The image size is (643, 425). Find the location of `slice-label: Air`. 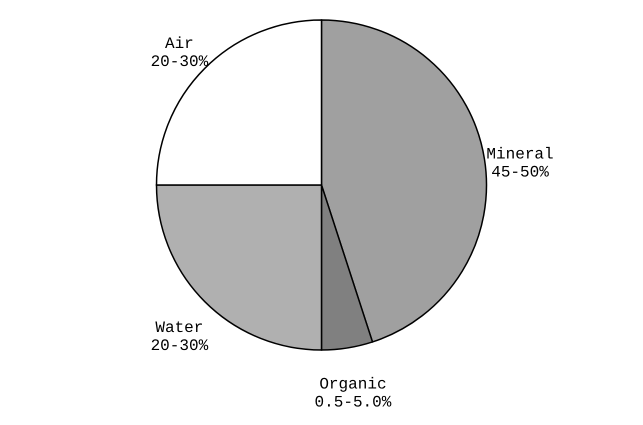

slice-label: Air is located at coordinates (179, 43).